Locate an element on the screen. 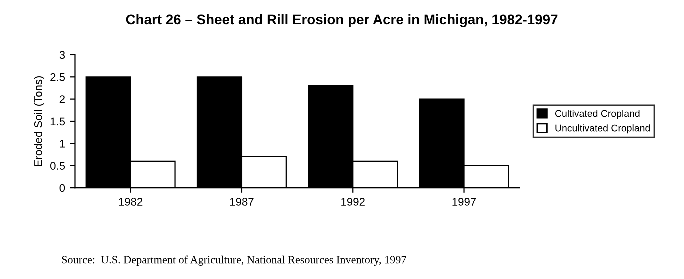 This screenshot has width=684, height=279. y-tick-label: 2 is located at coordinates (62, 100).